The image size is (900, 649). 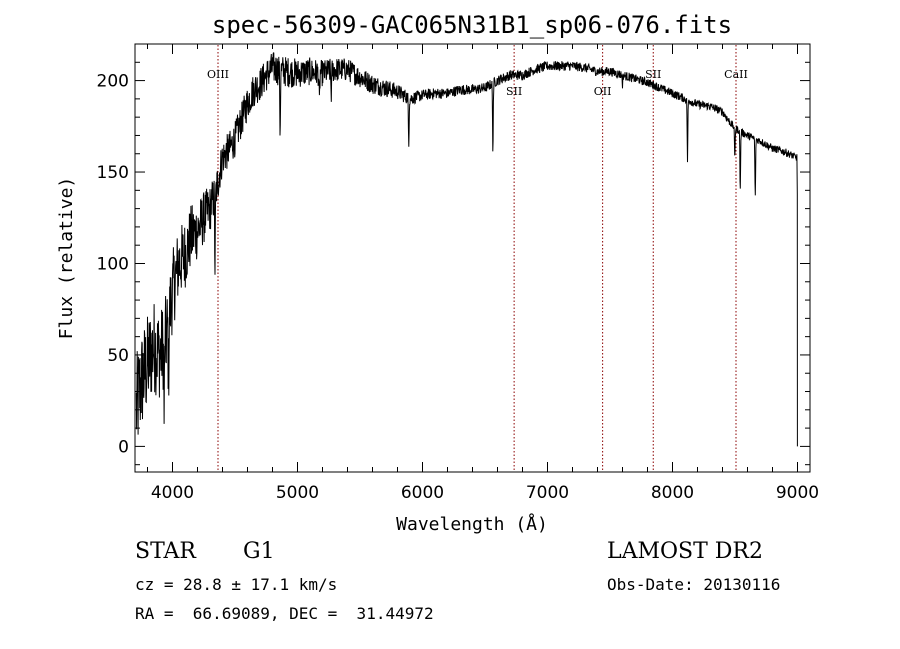 What do you see at coordinates (66, 258) in the screenshot?
I see `y-axis-label: Flux (relative)` at bounding box center [66, 258].